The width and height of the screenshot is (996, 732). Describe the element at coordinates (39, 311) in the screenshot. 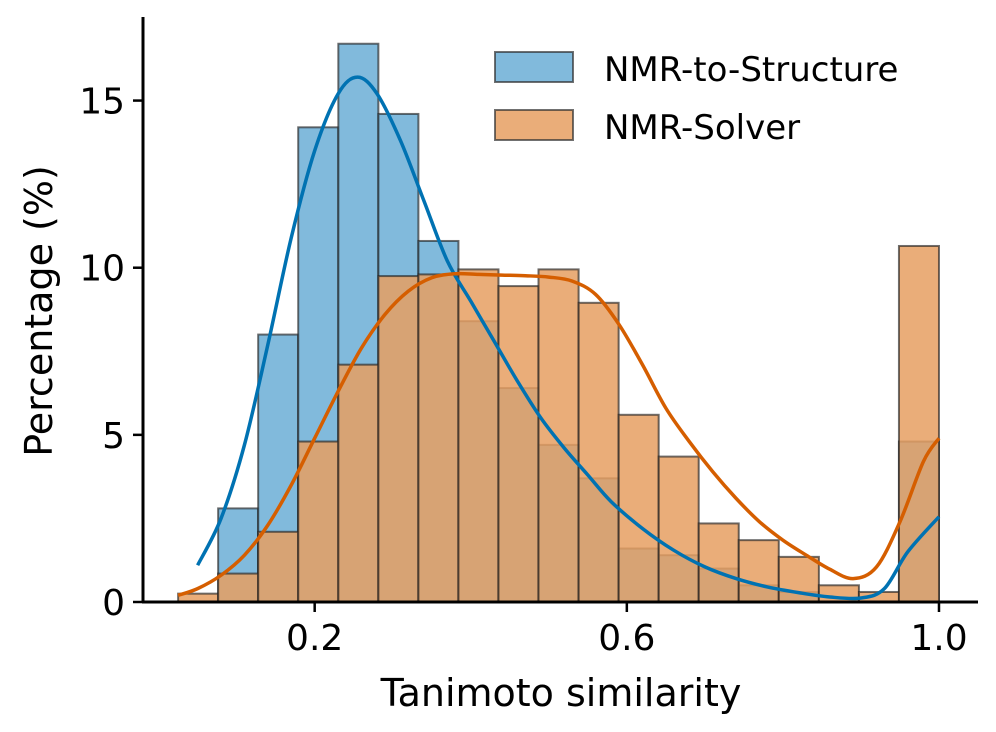

I see `y-axis-label: Percentage (%)` at that location.